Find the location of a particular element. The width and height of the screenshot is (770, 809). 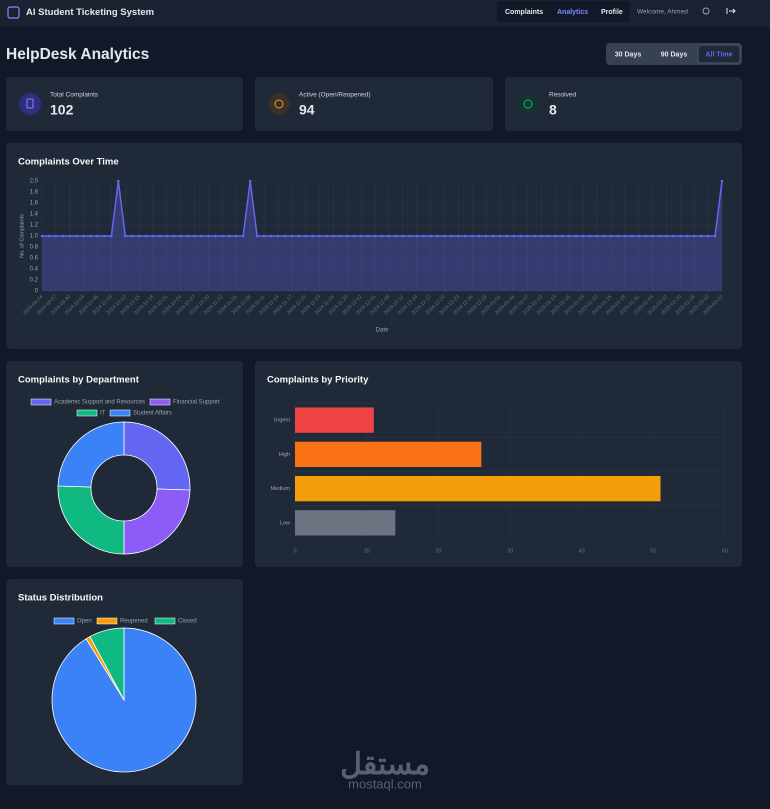

stat-label: Resolved is located at coordinates (562, 95).